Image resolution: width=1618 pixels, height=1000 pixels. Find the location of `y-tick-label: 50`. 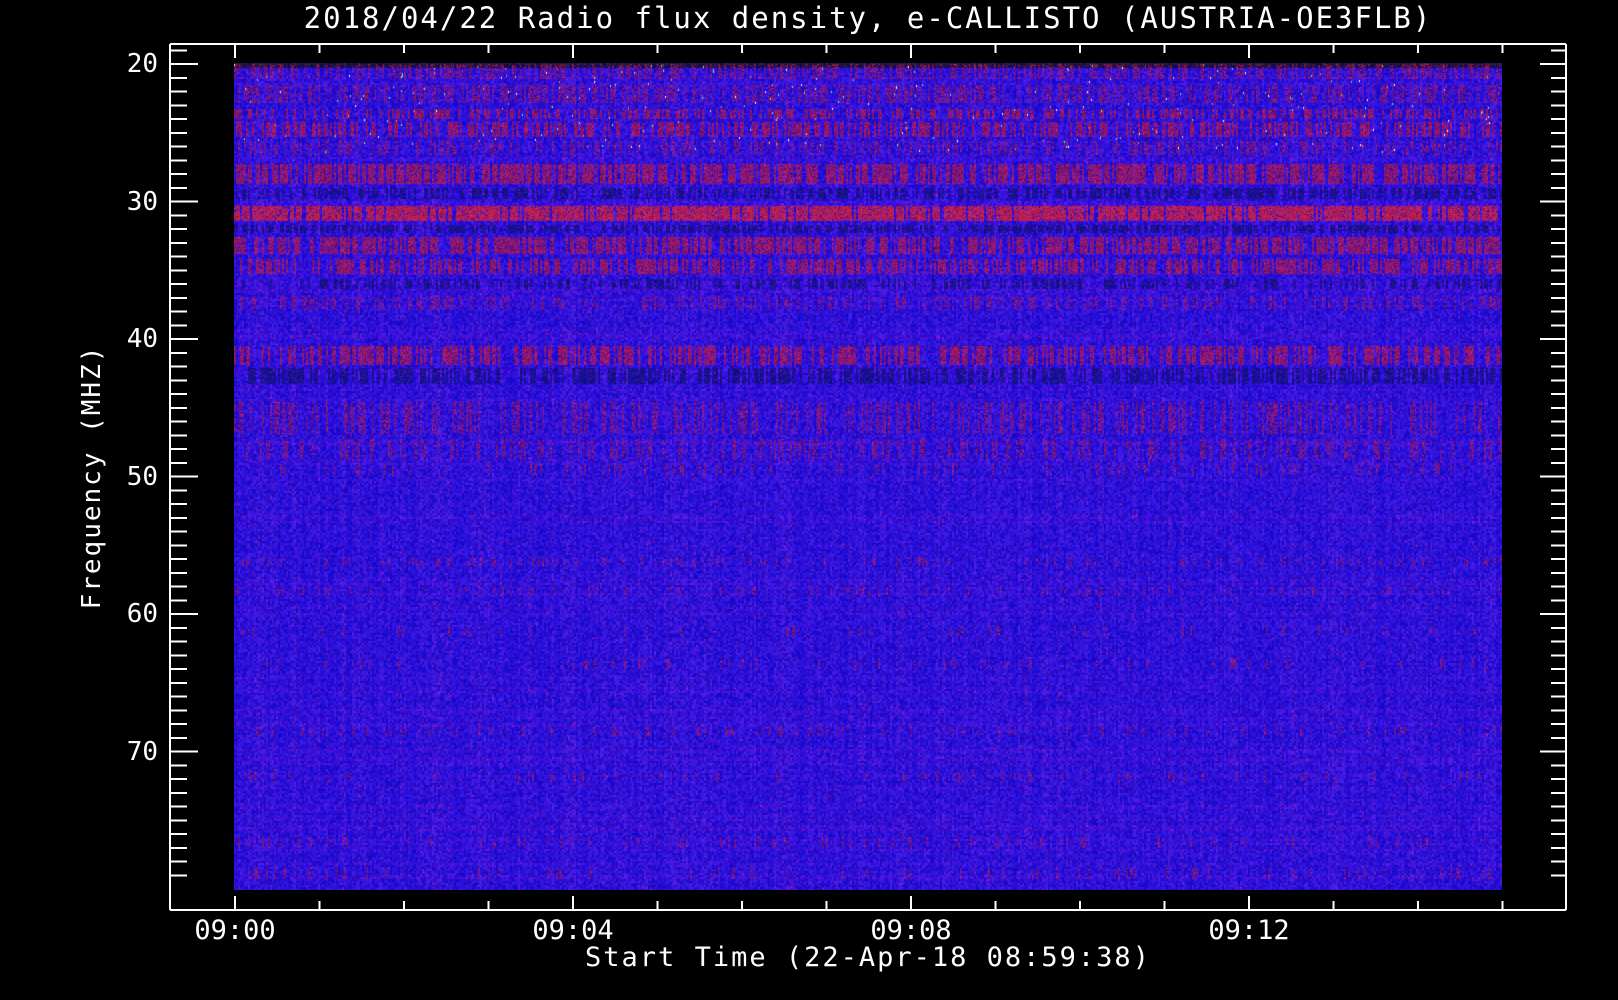

y-tick-label: 50 is located at coordinates (142, 476).